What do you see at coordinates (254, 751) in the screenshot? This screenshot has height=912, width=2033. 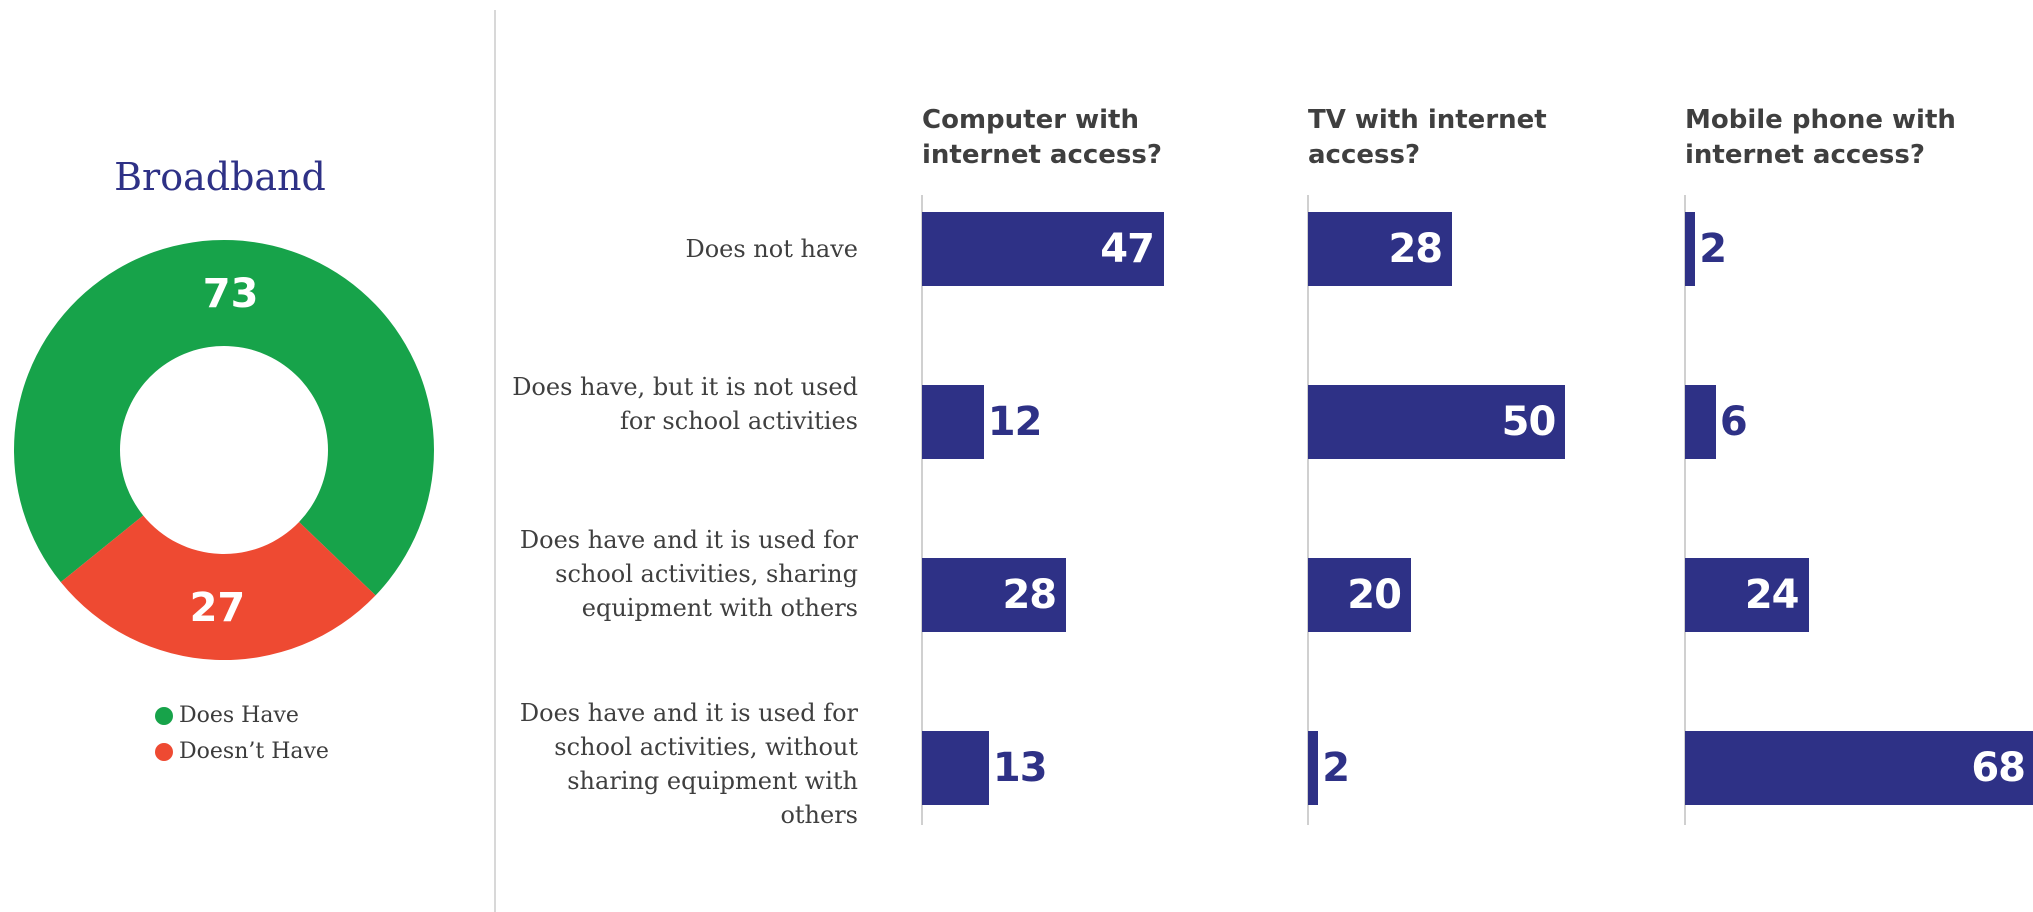 I see `legend-label-doesnt-have: Doesn’t Have` at bounding box center [254, 751].